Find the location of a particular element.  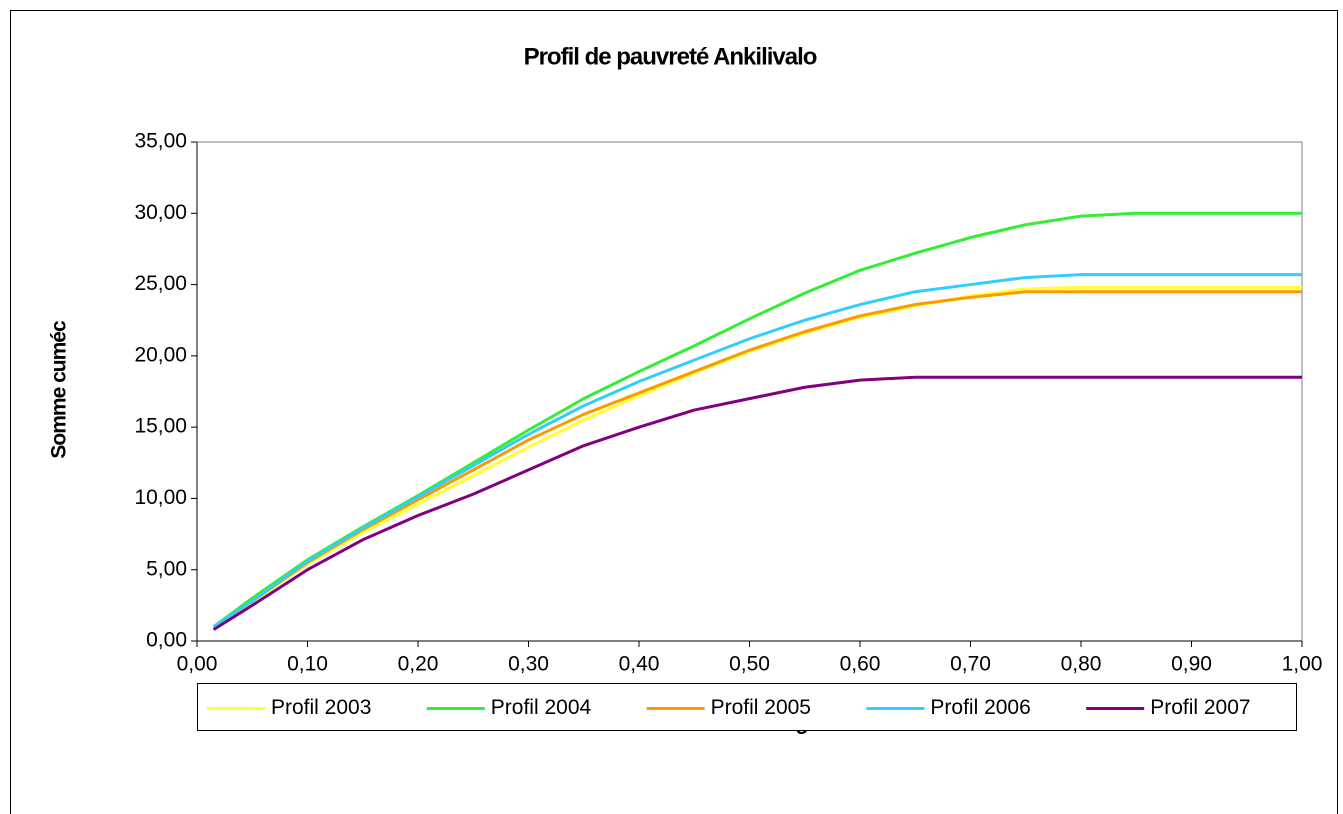

x-tick-label: 0,80 is located at coordinates (1081, 664).